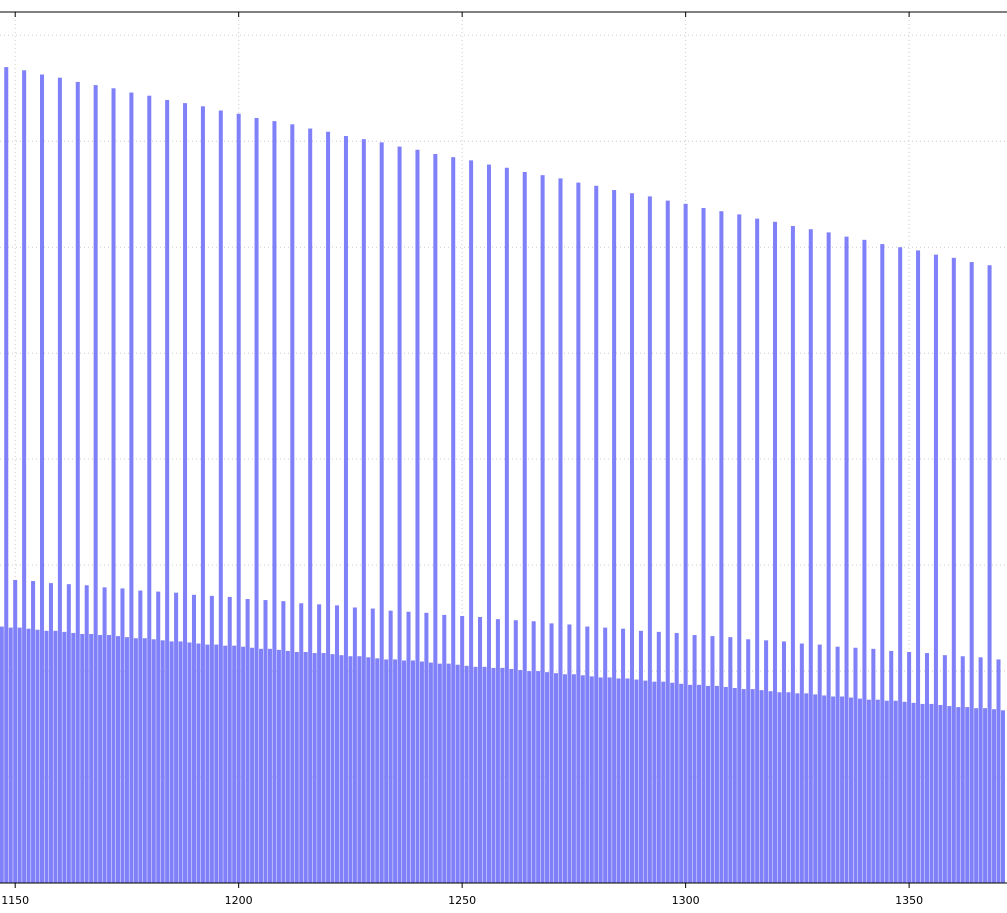  I want to click on x-tick-label: 1350, so click(909, 900).